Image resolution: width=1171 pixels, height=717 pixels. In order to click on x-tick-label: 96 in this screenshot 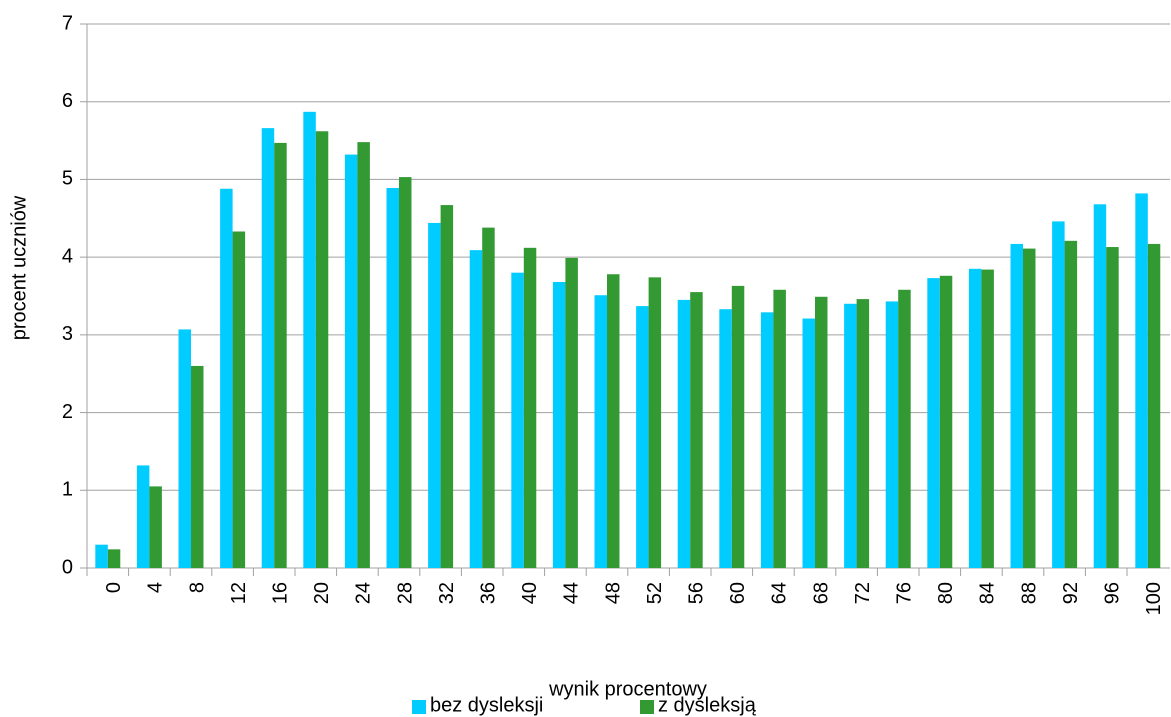, I will do `click(1112, 593)`.